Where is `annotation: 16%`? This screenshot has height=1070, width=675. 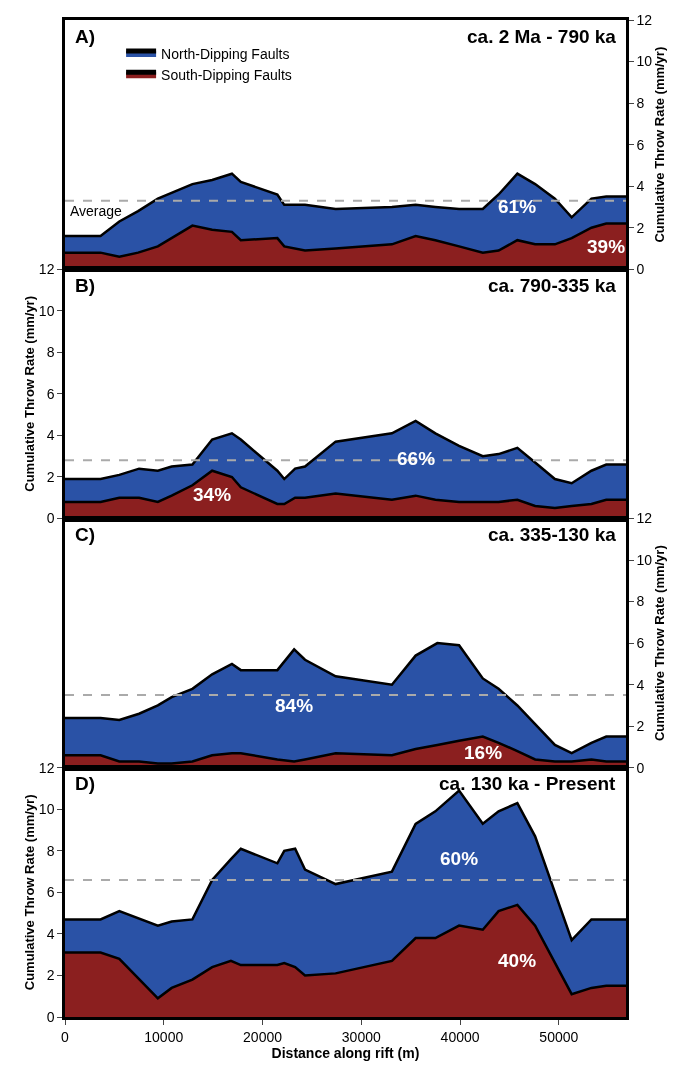
annotation: 16% is located at coordinates (483, 752).